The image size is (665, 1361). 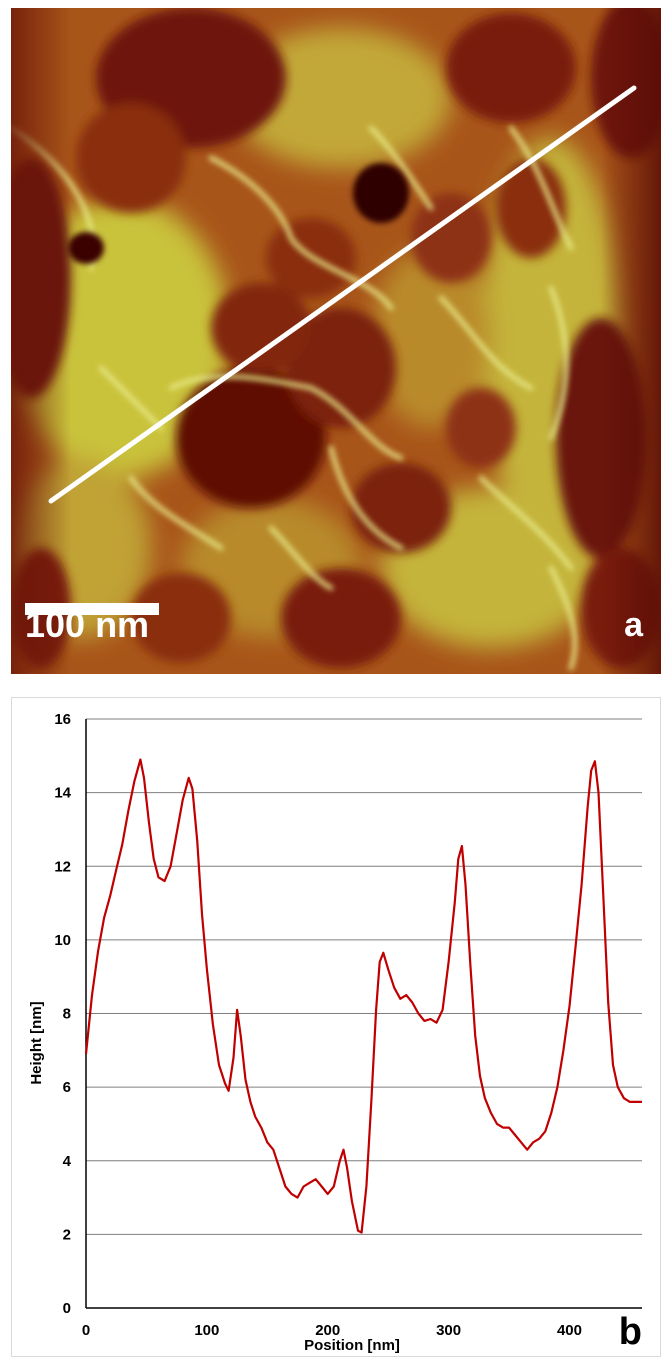 I want to click on x-tick-label: 300, so click(x=448, y=1330).